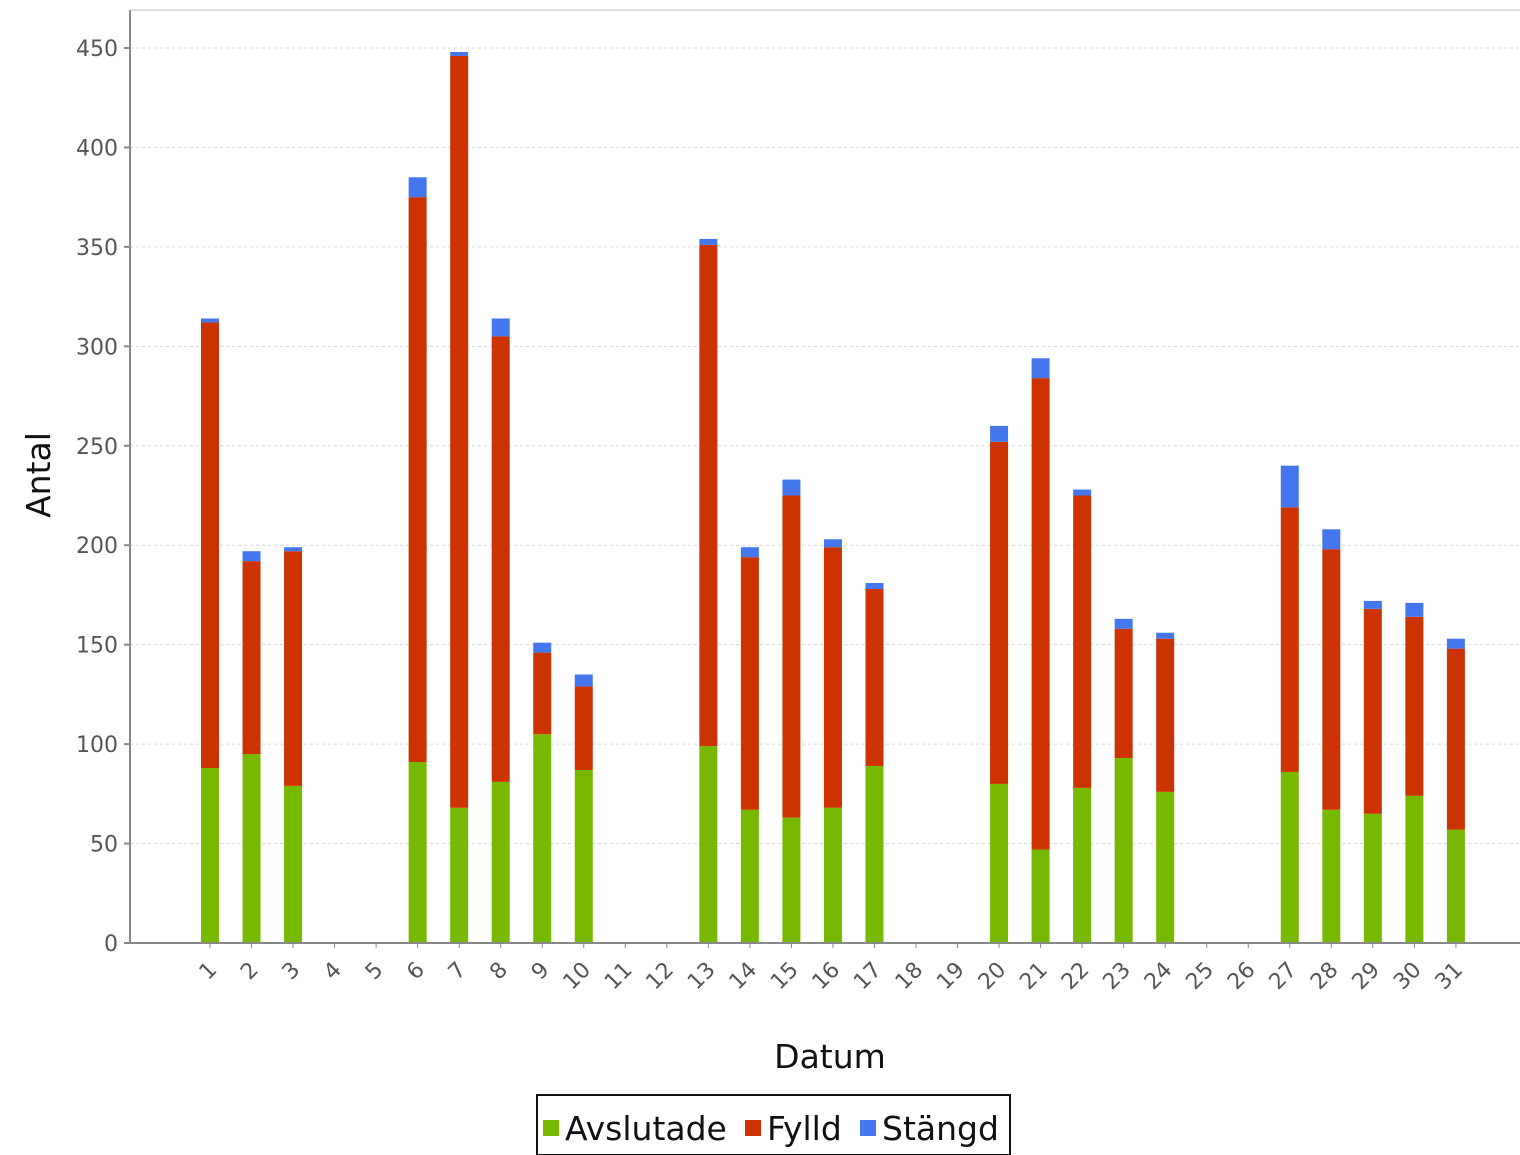 The image size is (1520, 1155). I want to click on x-tick-label: 25, so click(1199, 976).